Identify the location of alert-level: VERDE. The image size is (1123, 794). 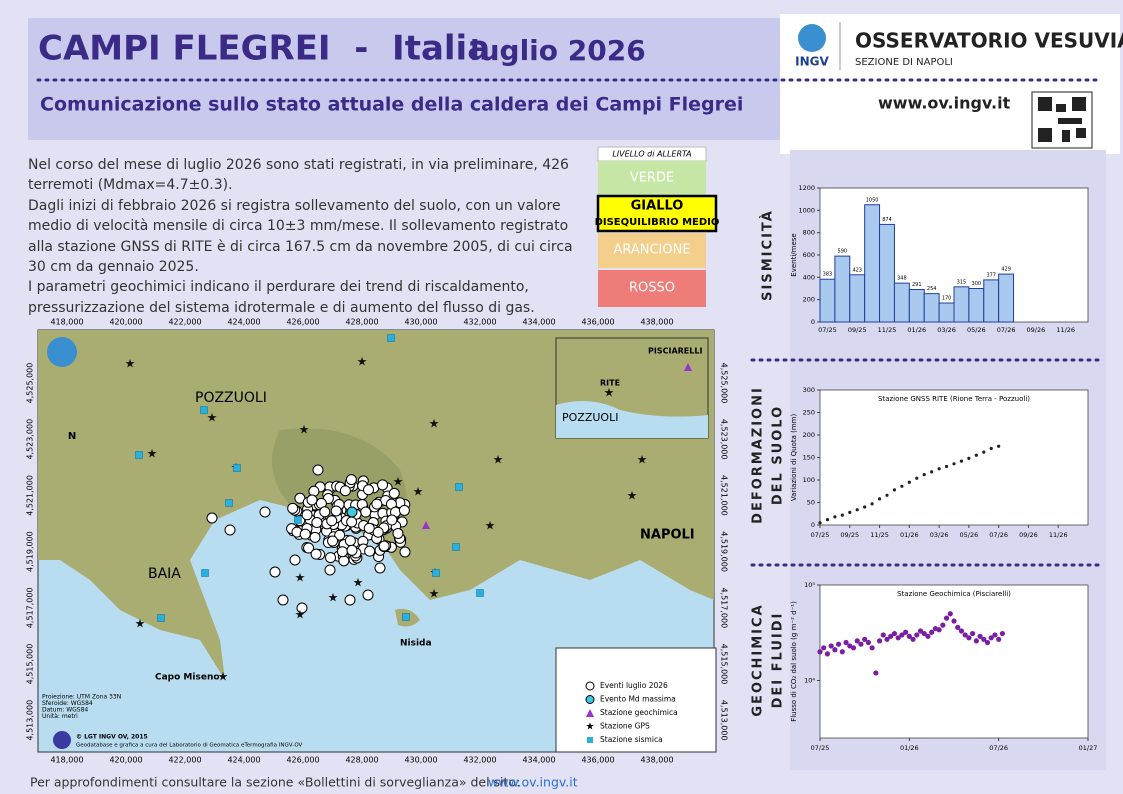
(652, 178).